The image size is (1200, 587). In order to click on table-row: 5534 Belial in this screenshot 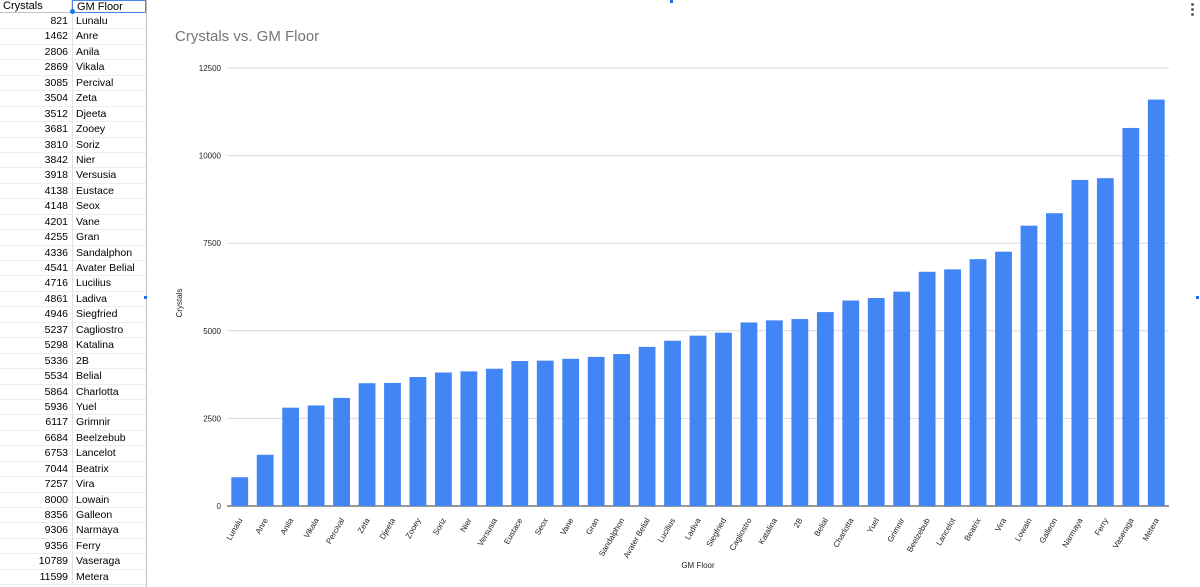, I will do `click(73, 377)`.